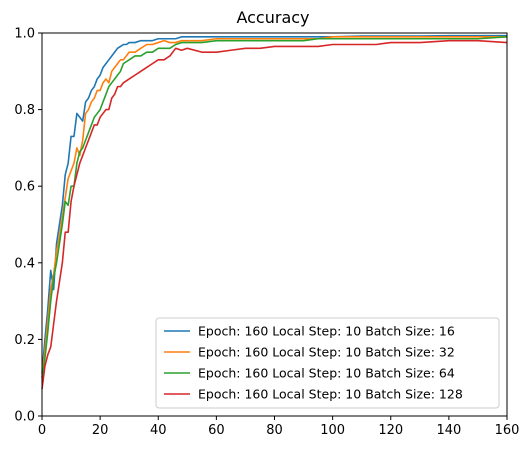 The image size is (529, 451). Describe the element at coordinates (332, 430) in the screenshot. I see `x-tick-label: 100` at that location.